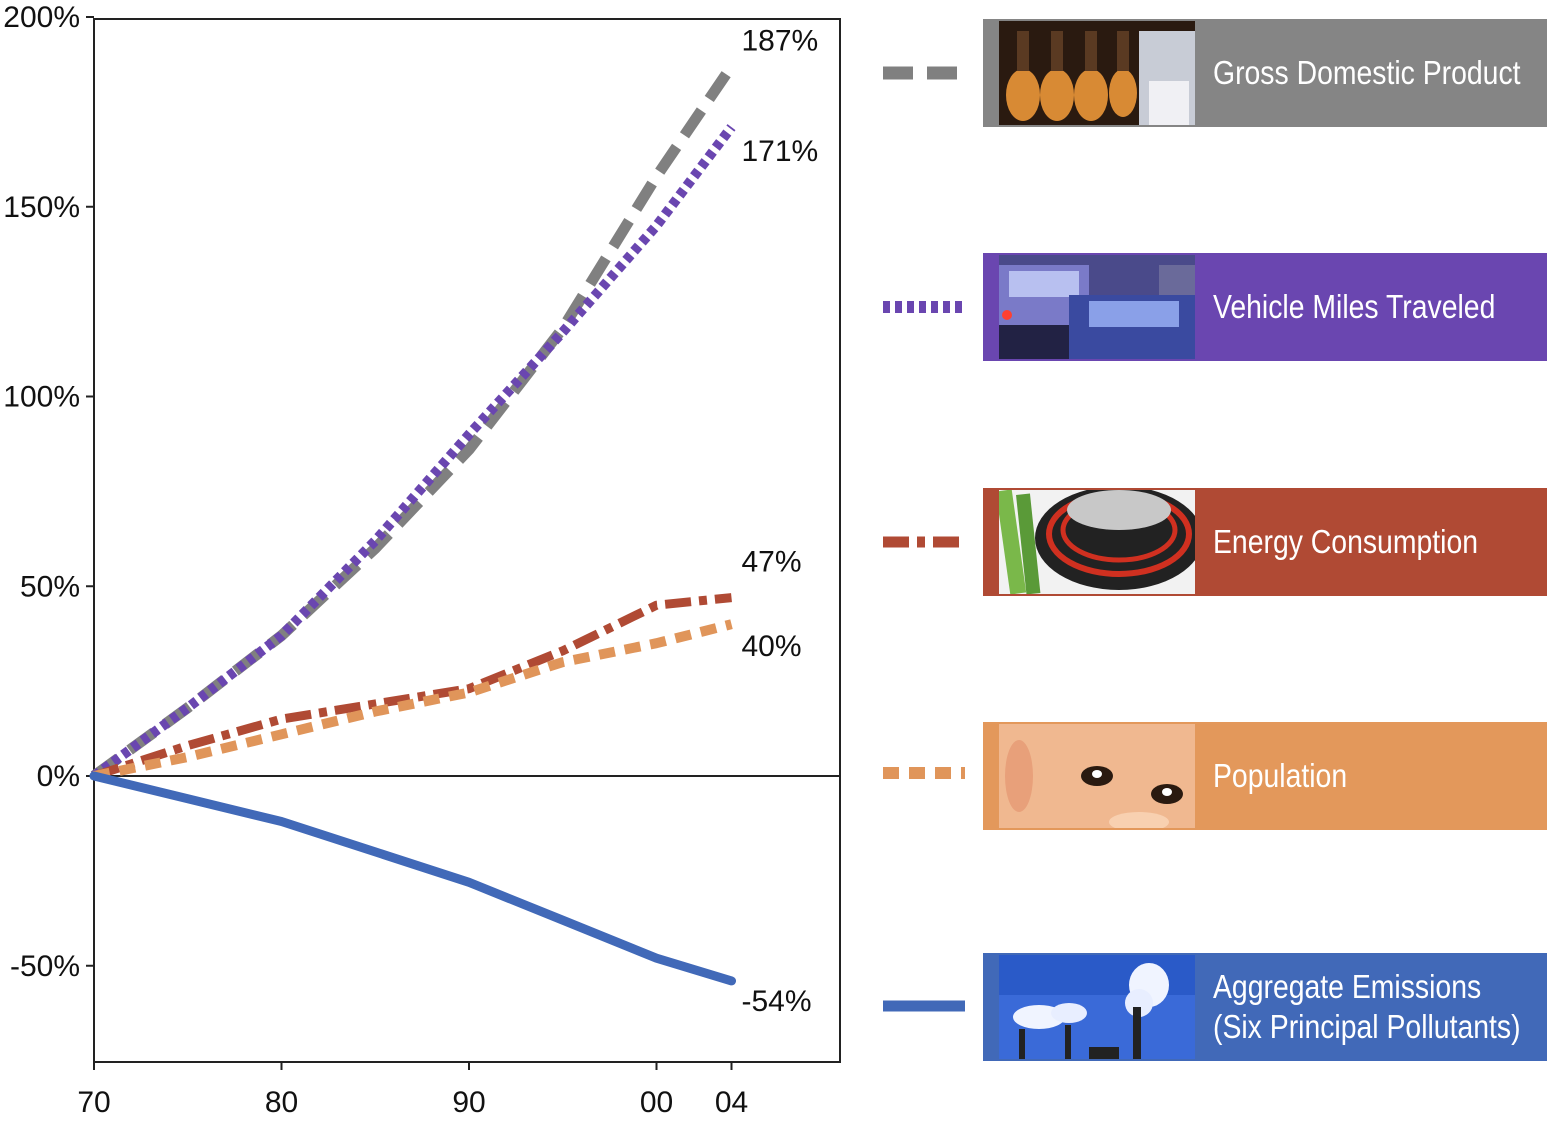  I want to click on legend-item: Gross Domestic Product, so click(1265, 73).